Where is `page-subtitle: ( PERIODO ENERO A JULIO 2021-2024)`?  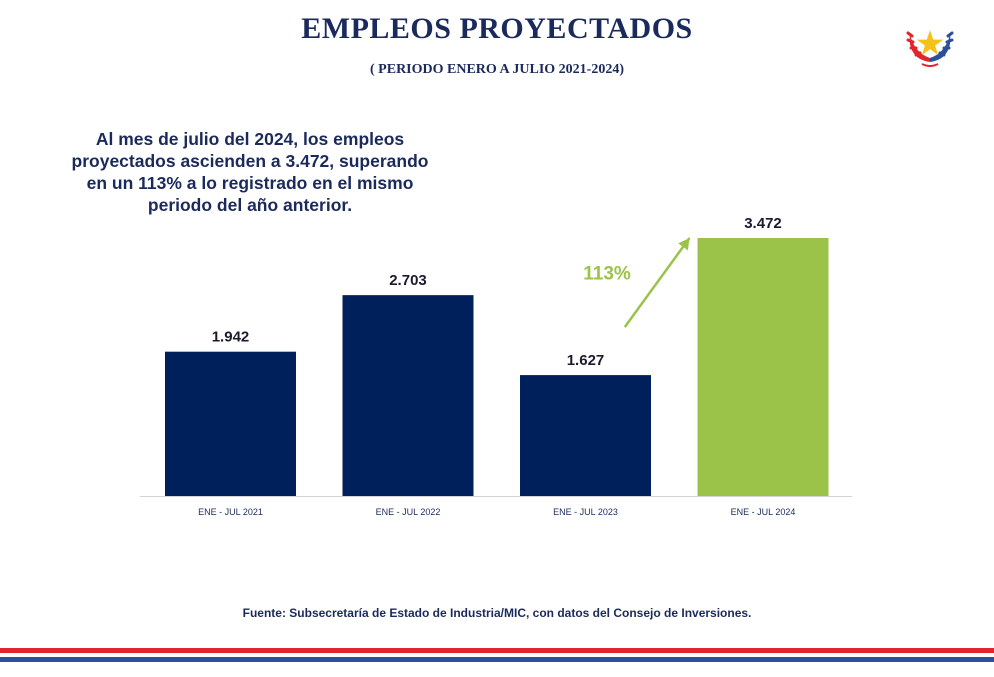
page-subtitle: ( PERIODO ENERO A JULIO 2021-2024) is located at coordinates (497, 69).